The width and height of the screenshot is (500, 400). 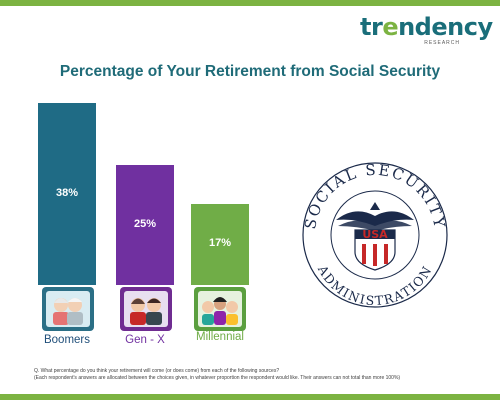 I want to click on logo-wordmark: trendency, so click(x=426, y=27).